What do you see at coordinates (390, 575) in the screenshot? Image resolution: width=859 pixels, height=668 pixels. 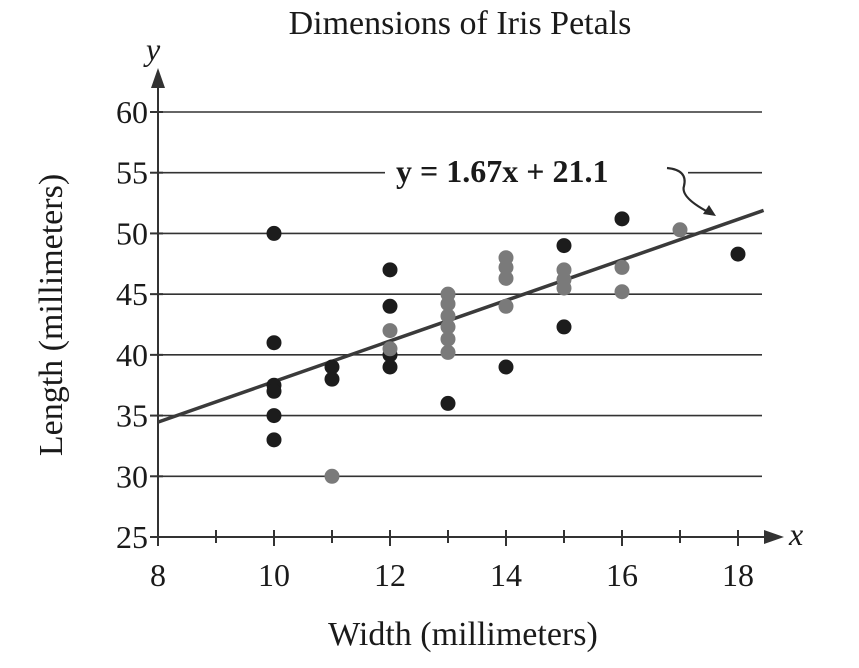 I see `x-tick-label-12: 12` at bounding box center [390, 575].